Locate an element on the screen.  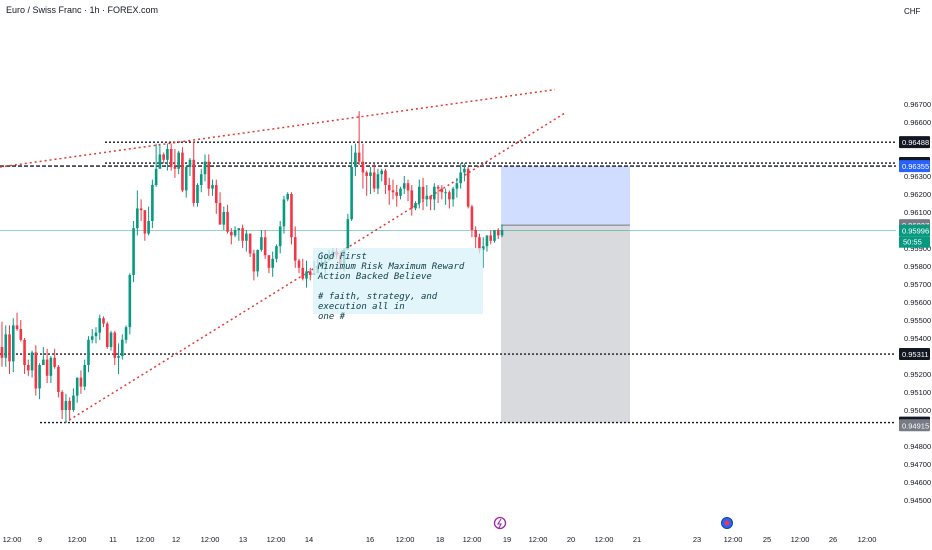
level-tag-3-bg is located at coordinates (914, 354).